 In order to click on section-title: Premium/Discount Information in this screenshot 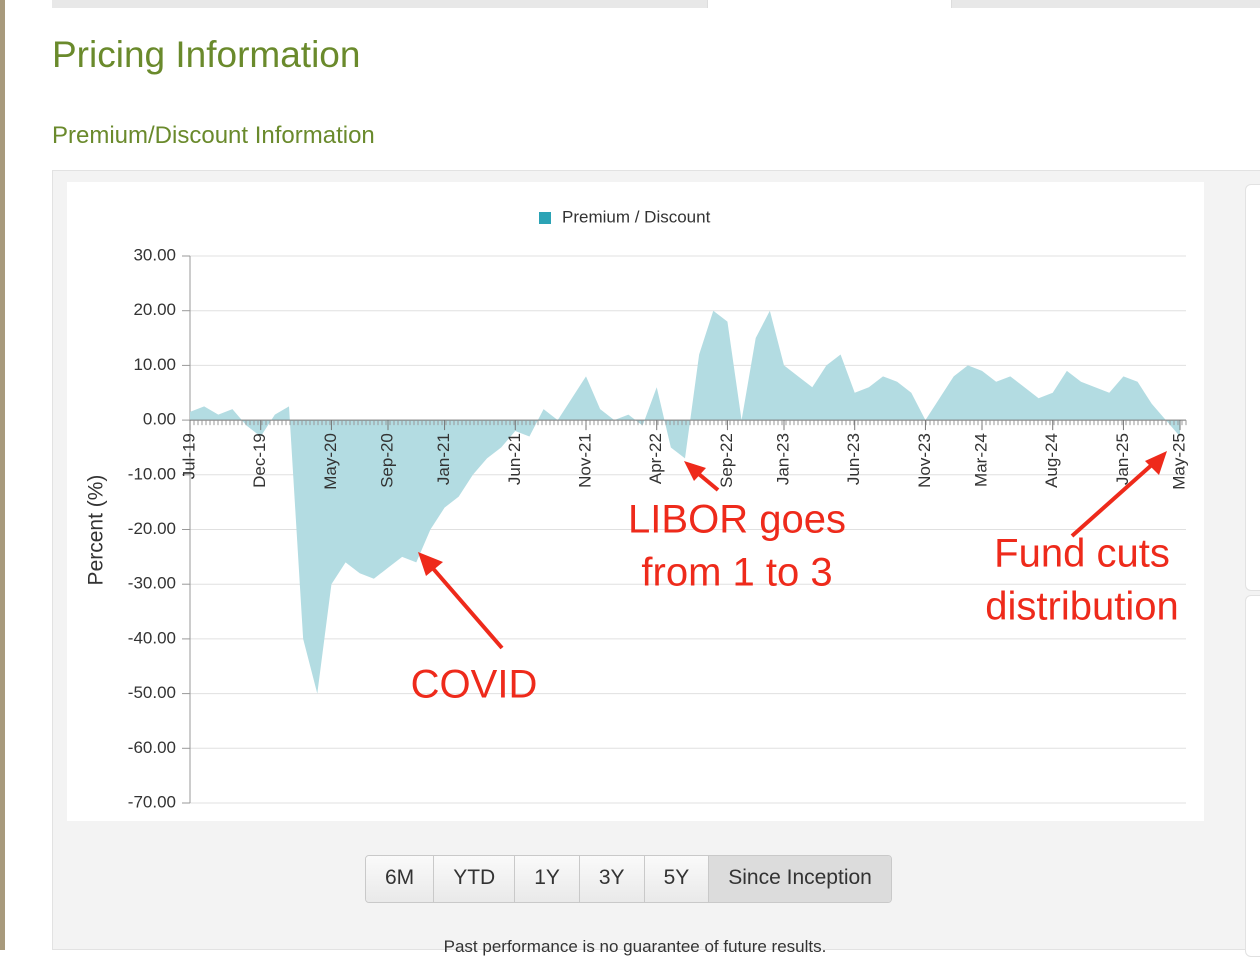, I will do `click(213, 135)`.